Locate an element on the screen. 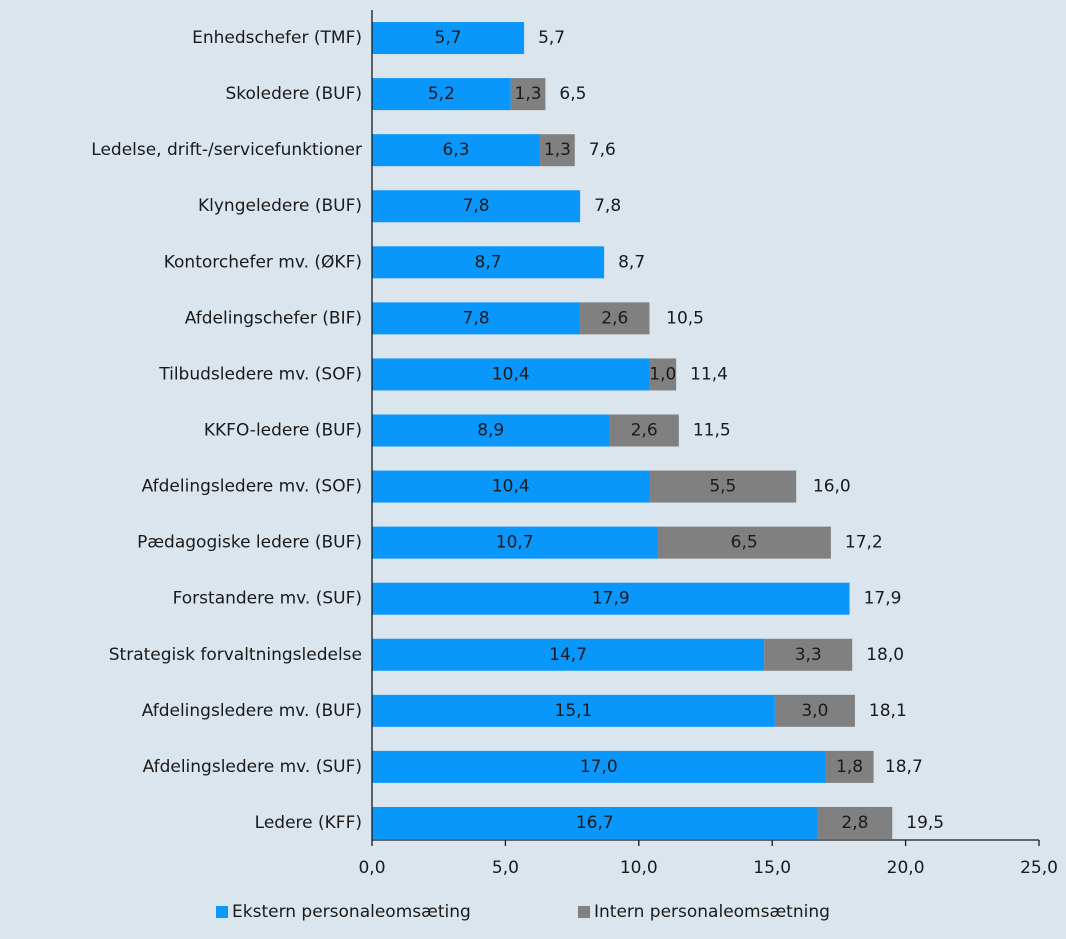  value-label: 6,5 is located at coordinates (744, 543).